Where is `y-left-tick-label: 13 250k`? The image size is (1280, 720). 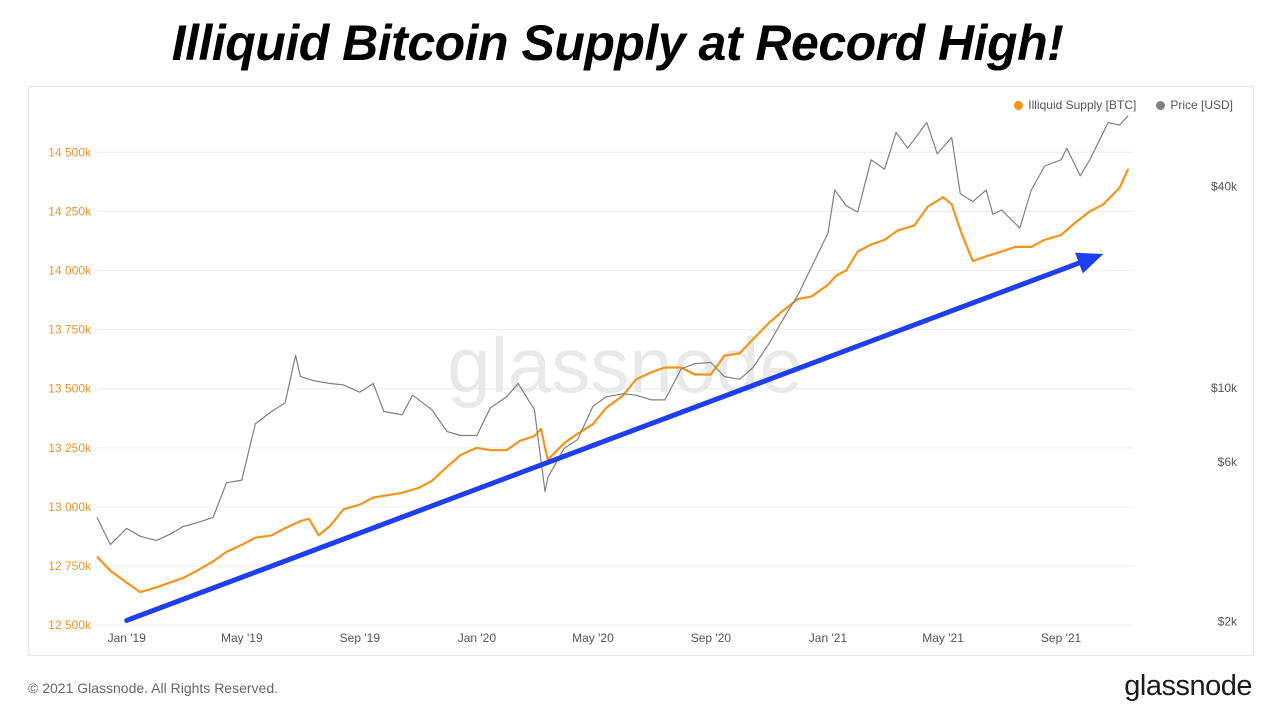
y-left-tick-label: 13 250k is located at coordinates (70, 448).